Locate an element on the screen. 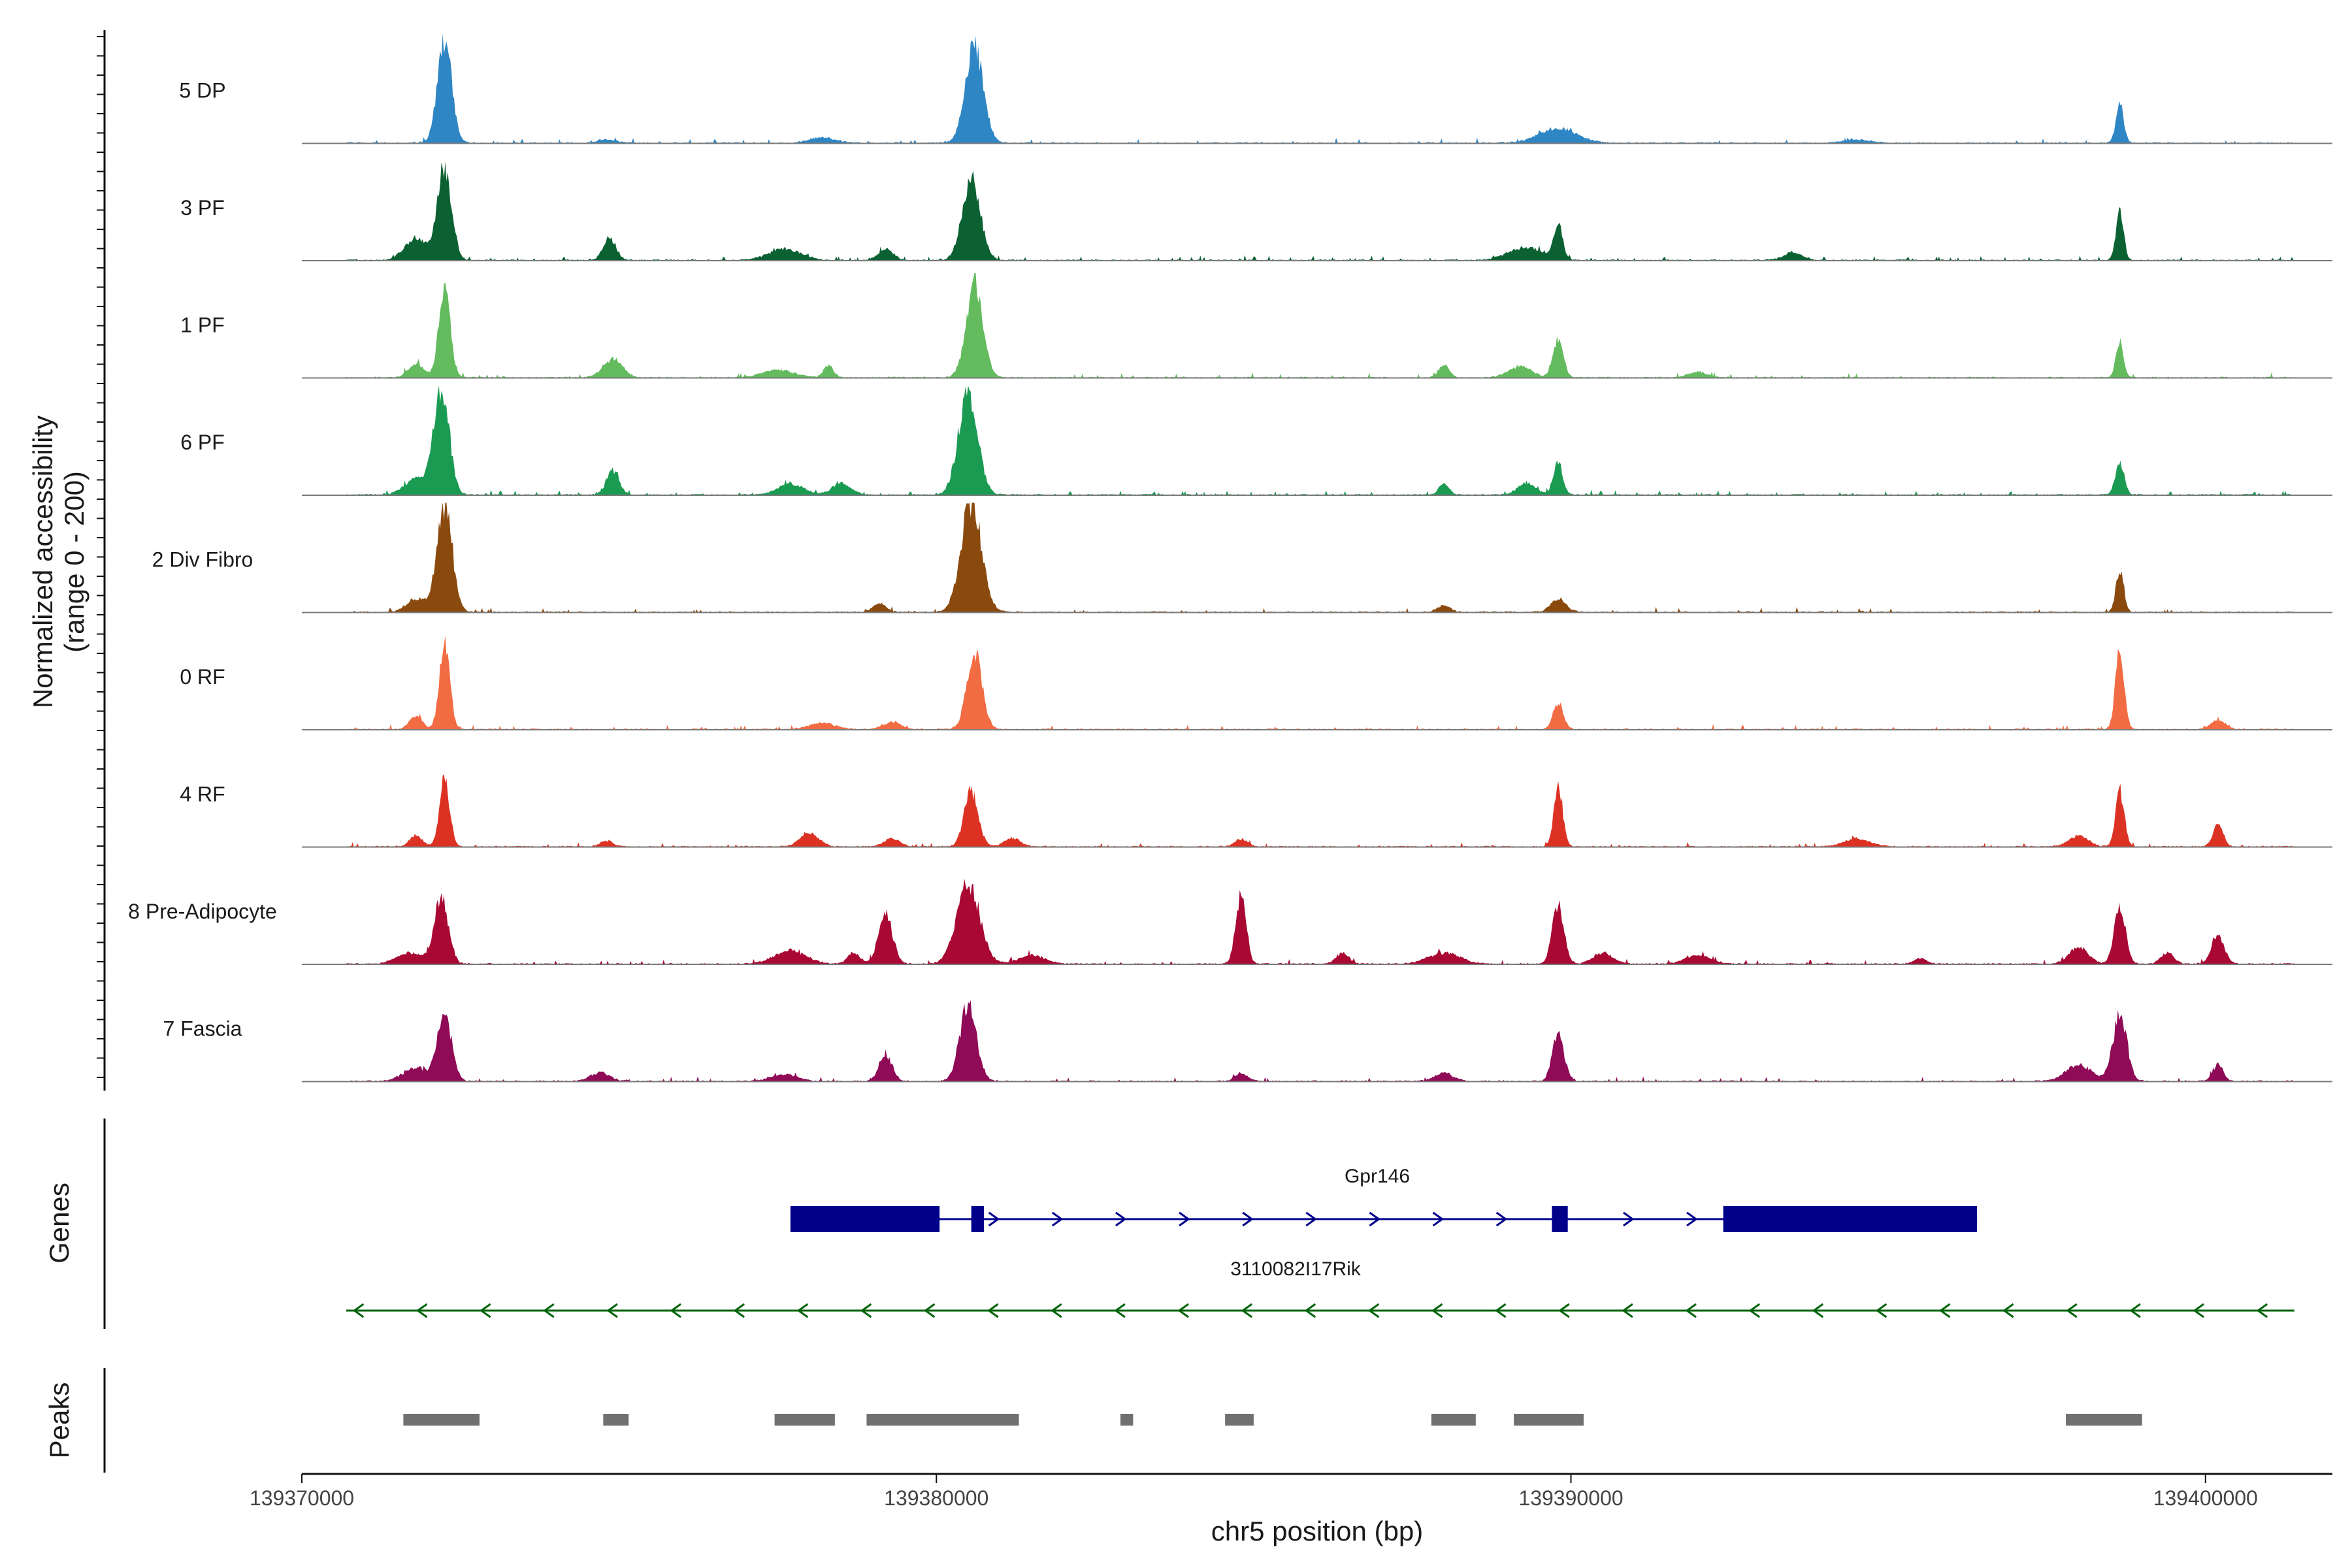 This screenshot has width=2352, height=1568. y-axis-title: Normalized accessibility is located at coordinates (42, 562).